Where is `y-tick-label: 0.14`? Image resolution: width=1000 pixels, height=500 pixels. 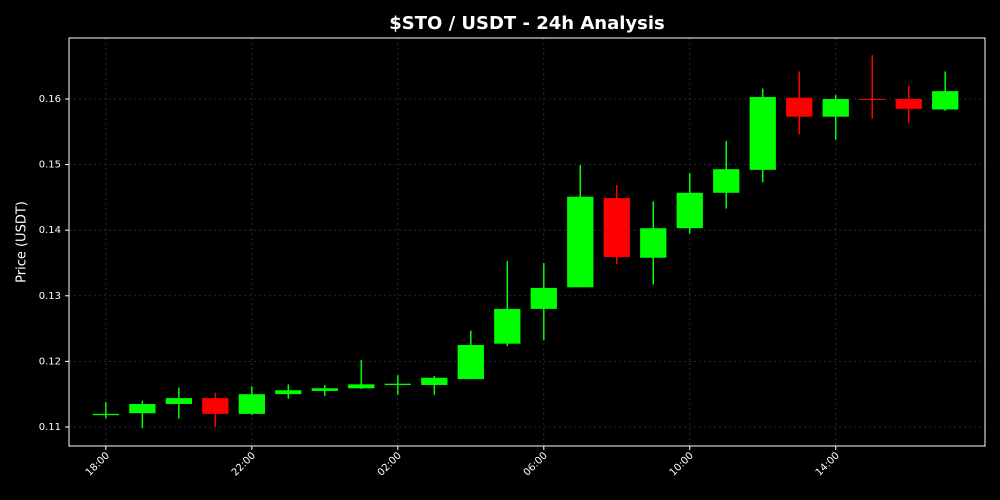
y-tick-label: 0.14 is located at coordinates (50, 230).